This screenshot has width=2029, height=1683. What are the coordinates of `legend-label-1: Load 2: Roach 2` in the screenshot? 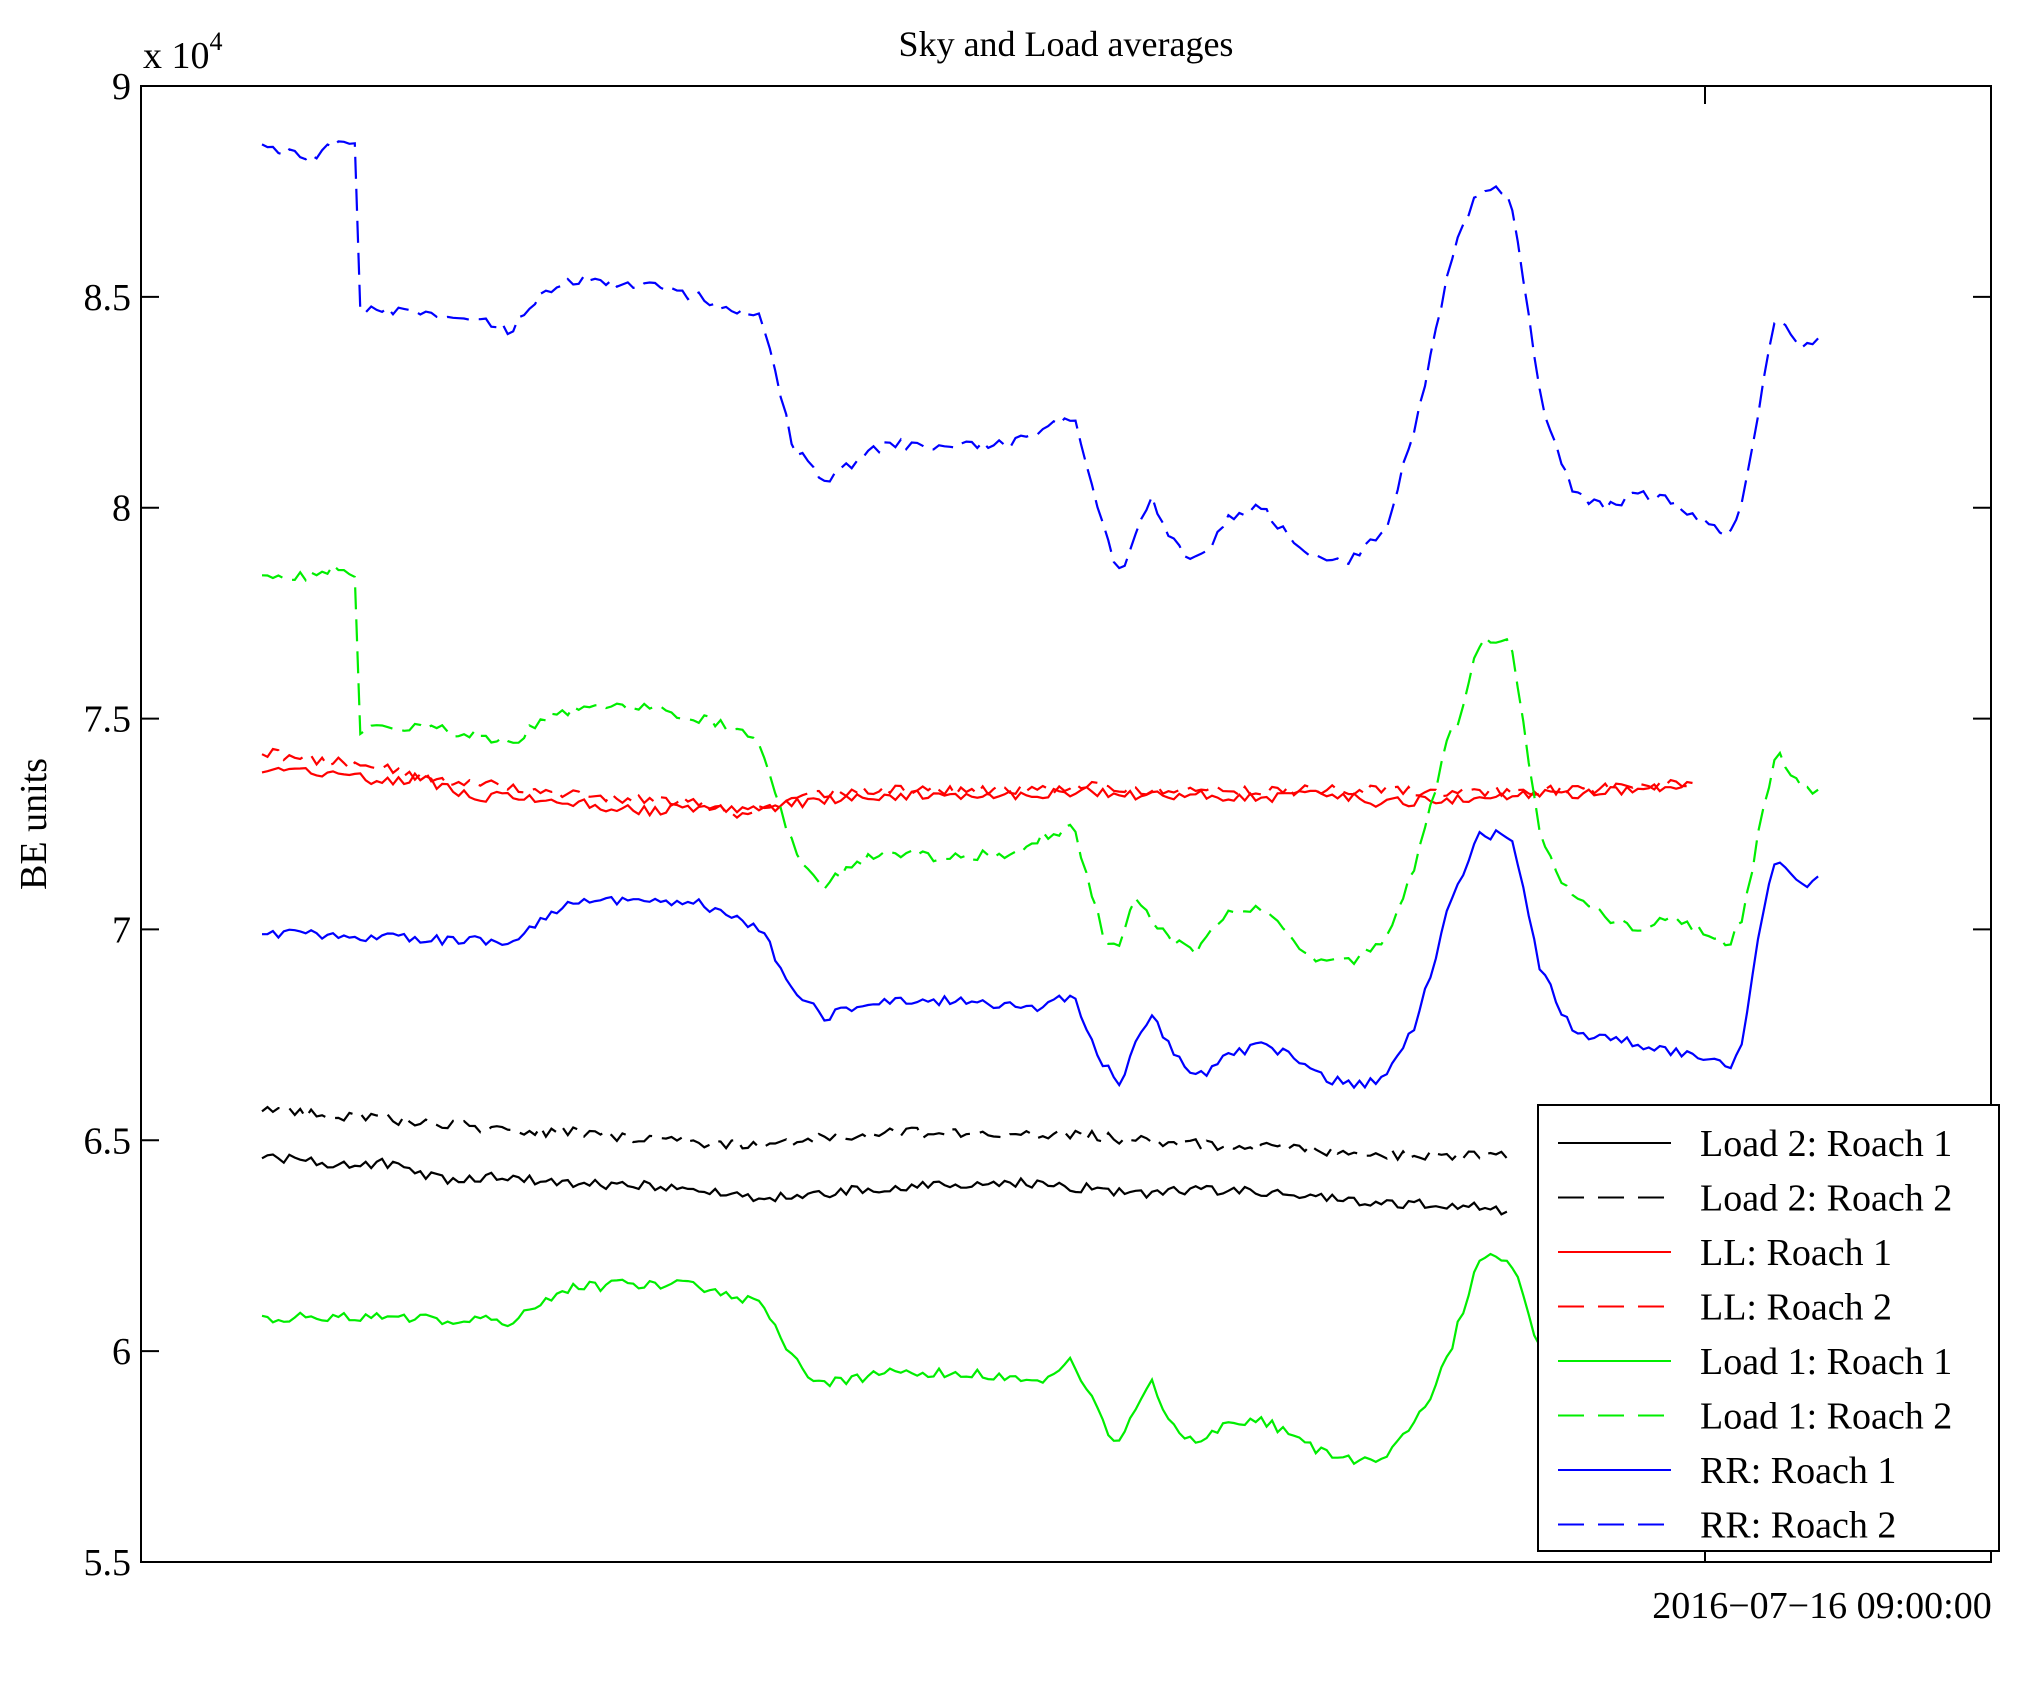 It's located at (1826, 1199).